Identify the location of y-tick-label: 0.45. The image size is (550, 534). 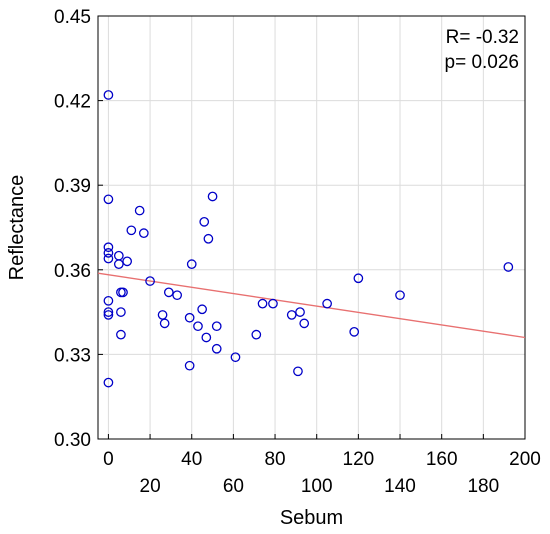
(72, 17).